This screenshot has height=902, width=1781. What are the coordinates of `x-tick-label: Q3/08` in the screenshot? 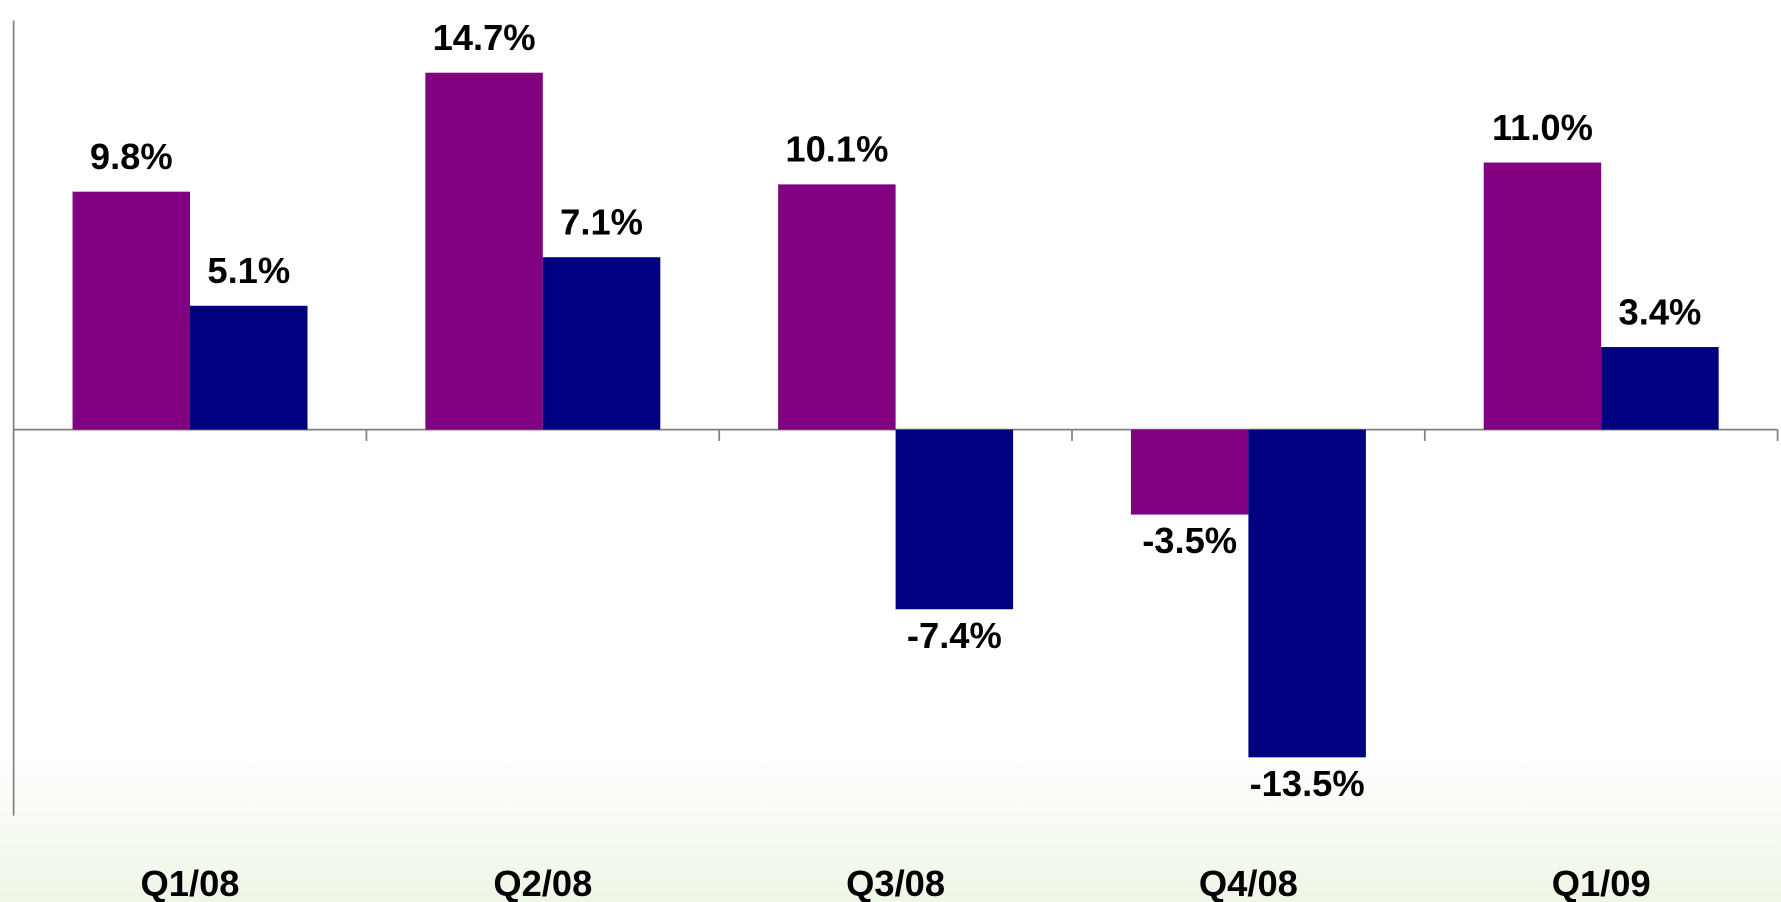 It's located at (895, 882).